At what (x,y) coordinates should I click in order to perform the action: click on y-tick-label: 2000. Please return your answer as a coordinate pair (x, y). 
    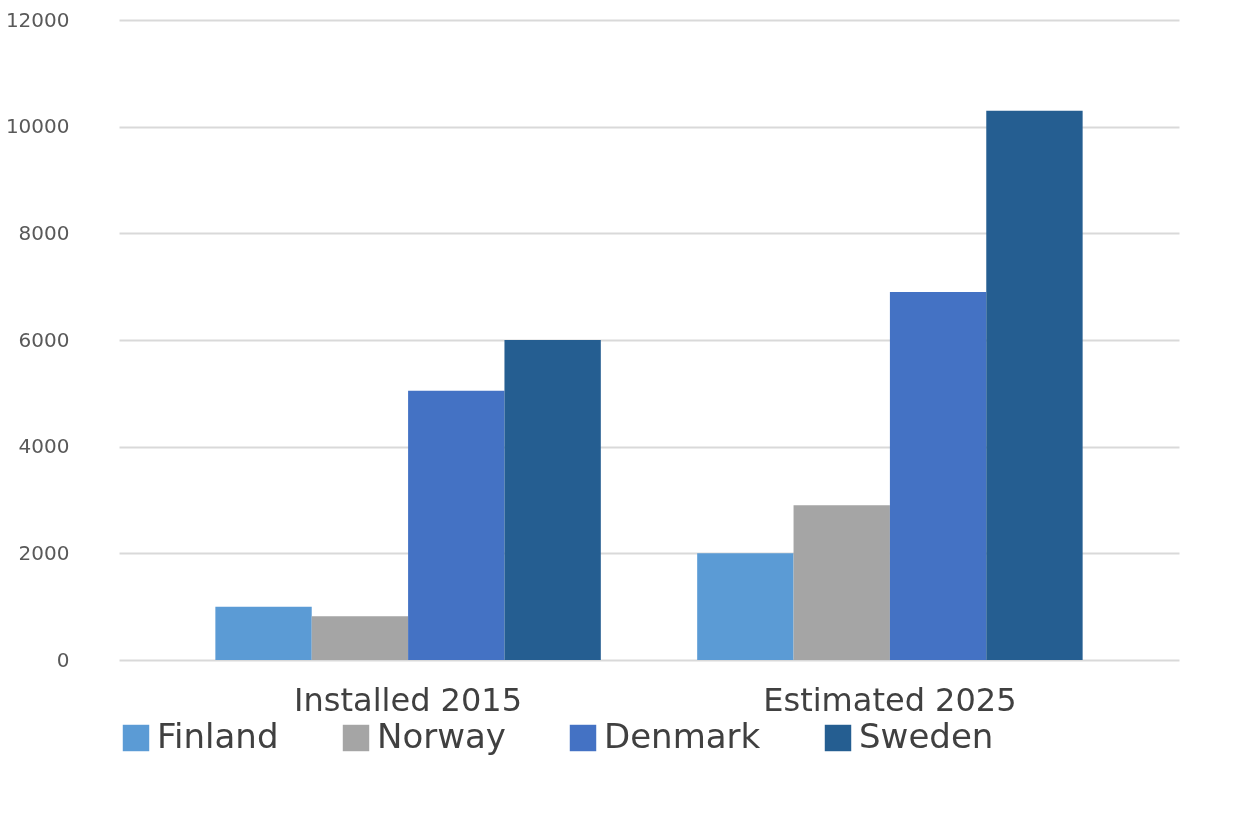
    Looking at the image, I should click on (44, 552).